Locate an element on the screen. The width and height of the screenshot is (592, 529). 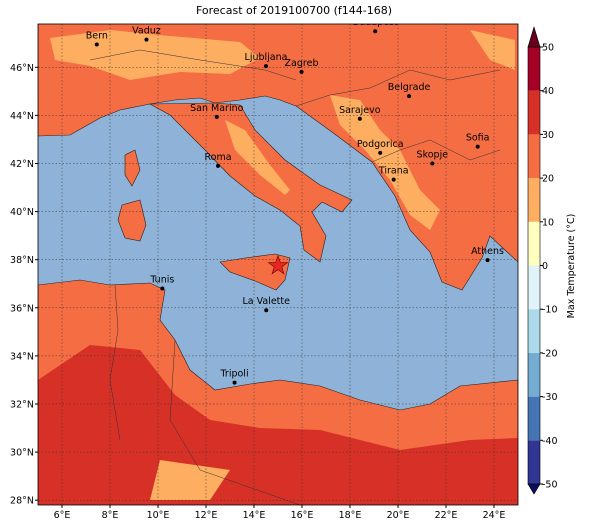
colorbar-tick-label: -40 is located at coordinates (550, 441).